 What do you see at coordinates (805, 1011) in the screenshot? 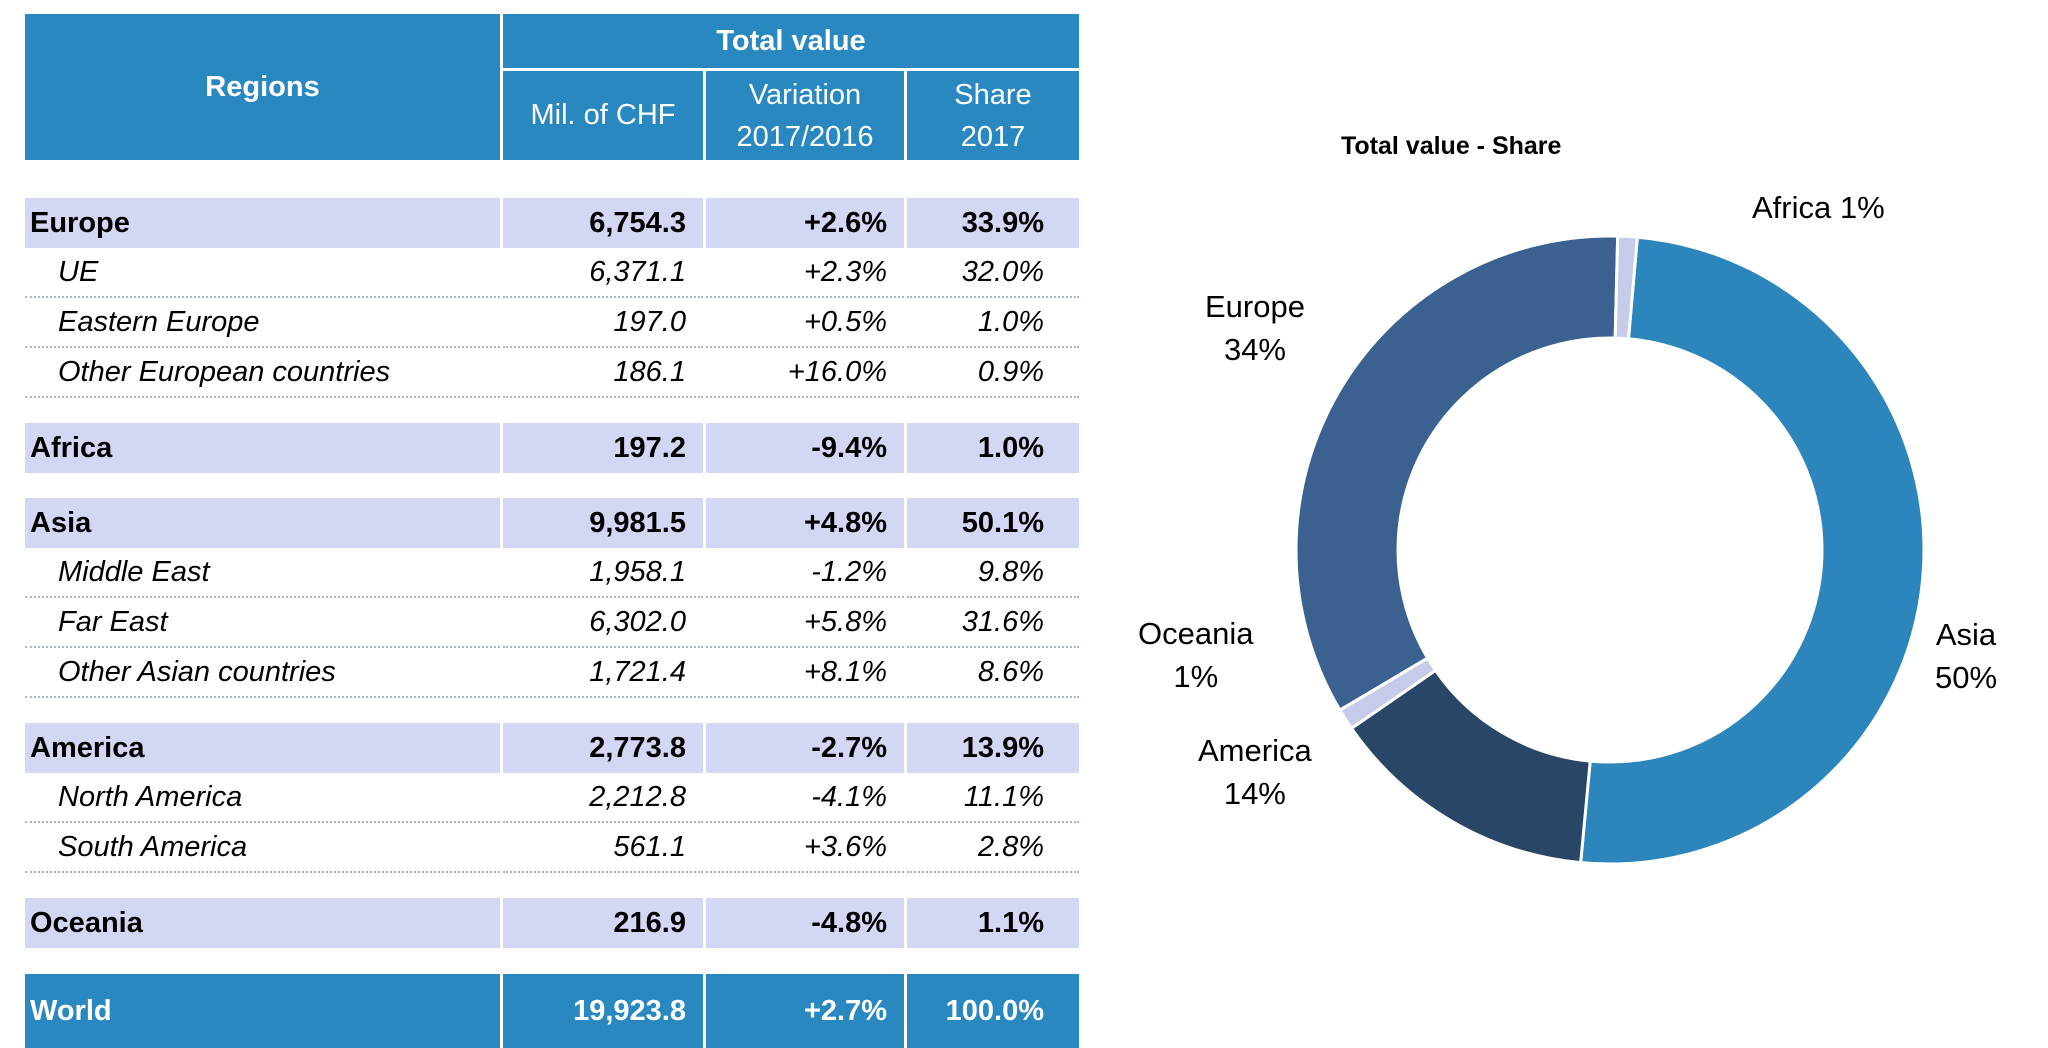
I see `variation-cell: +2.7%` at bounding box center [805, 1011].